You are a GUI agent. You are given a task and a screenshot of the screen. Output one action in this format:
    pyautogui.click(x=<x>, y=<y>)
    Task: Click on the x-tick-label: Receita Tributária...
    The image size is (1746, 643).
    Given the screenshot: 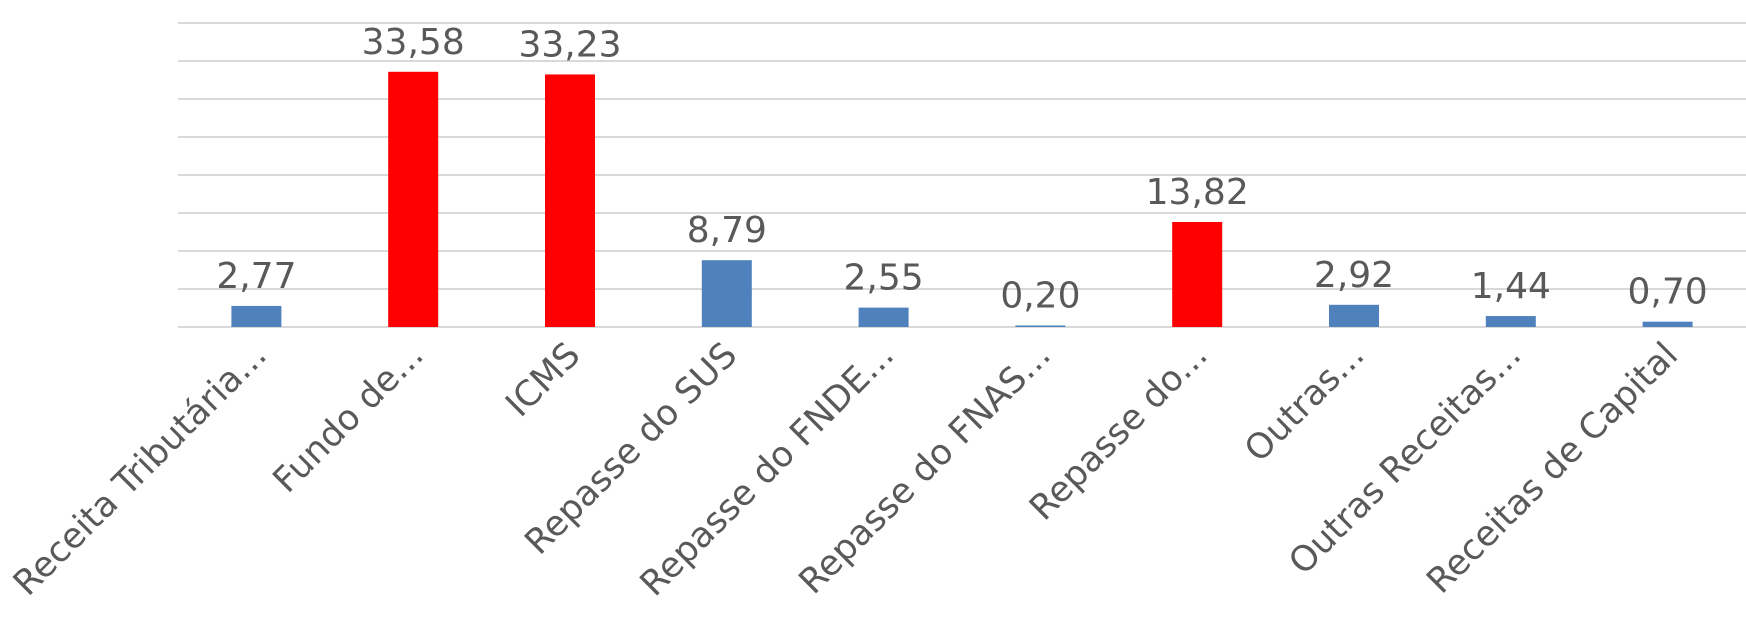 What is the action you would take?
    pyautogui.click(x=140, y=469)
    